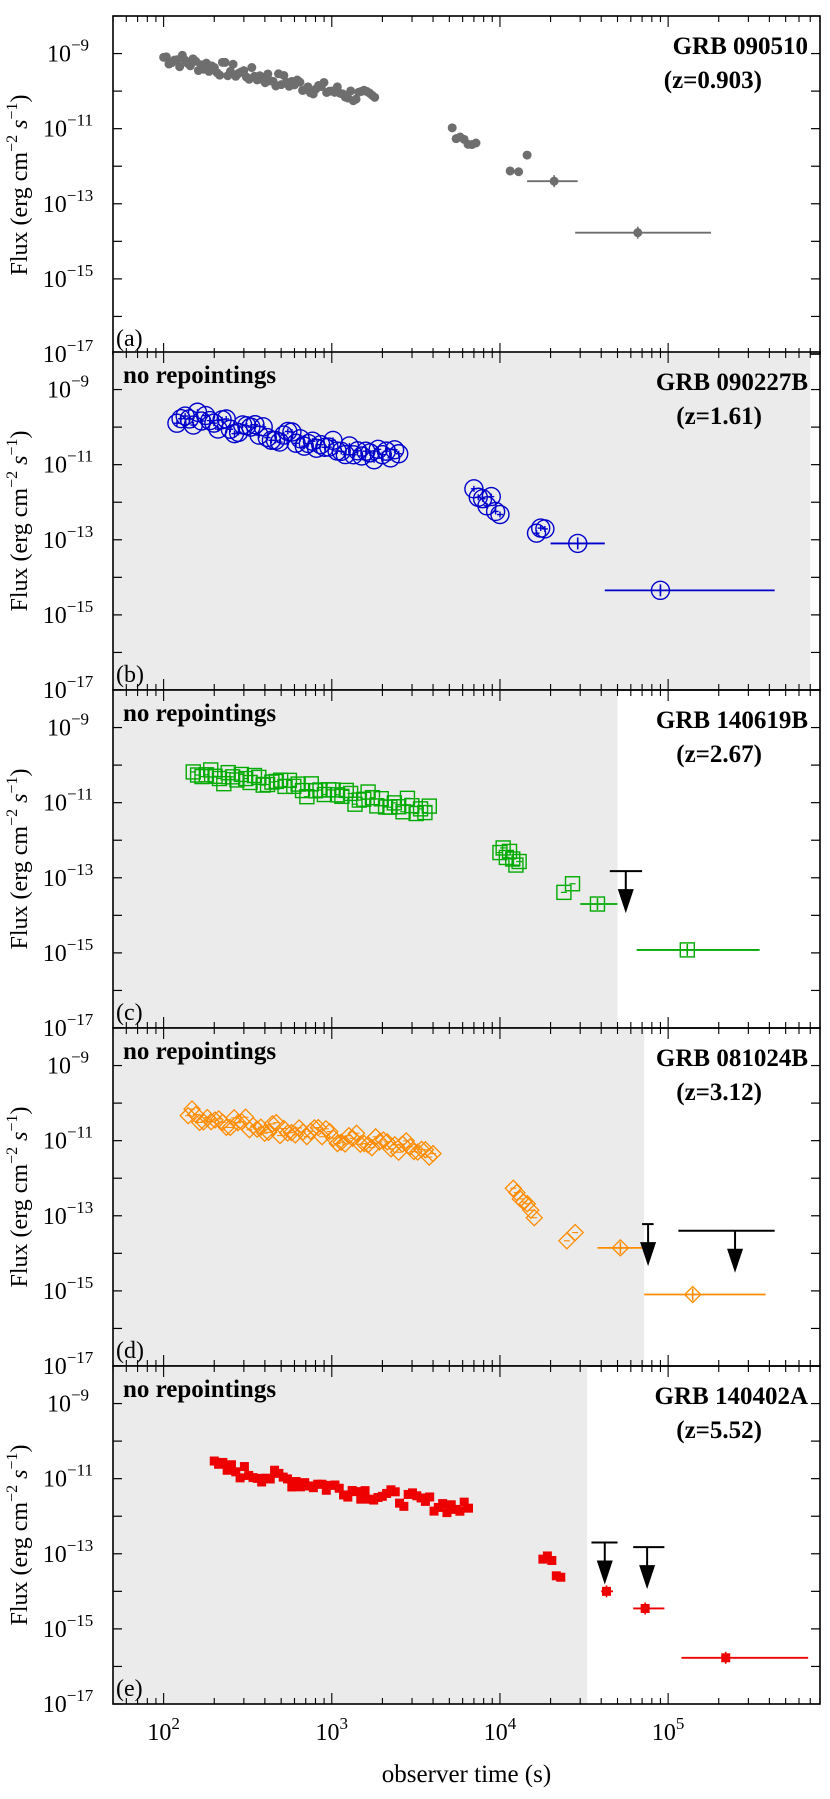 The image size is (830, 1799). Describe the element at coordinates (332, 1730) in the screenshot. I see `x-tick-label: 10³` at that location.